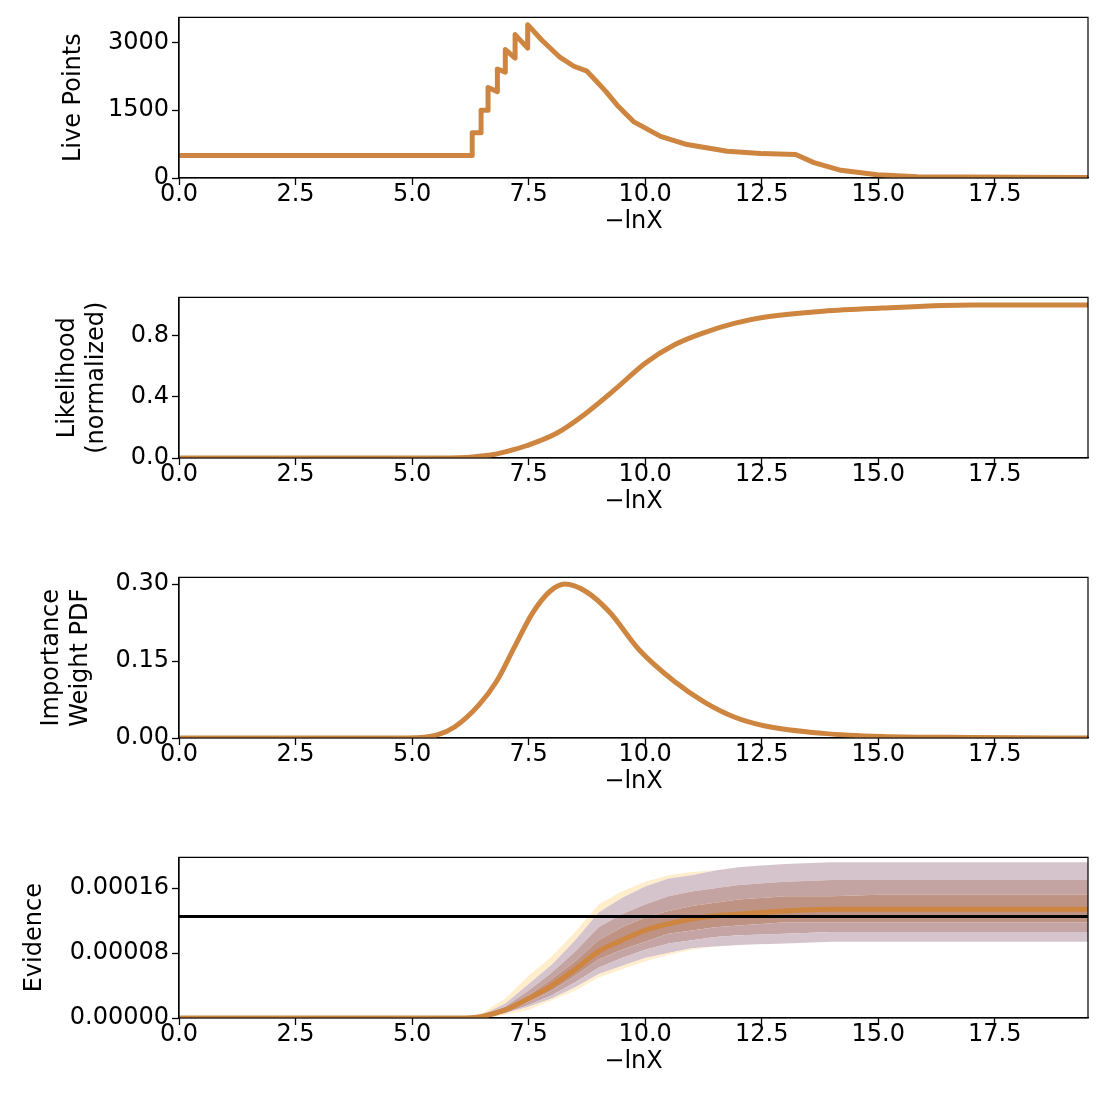 The image size is (1101, 1101). I want to click on y-tick-label: 0.00008, so click(119, 951).